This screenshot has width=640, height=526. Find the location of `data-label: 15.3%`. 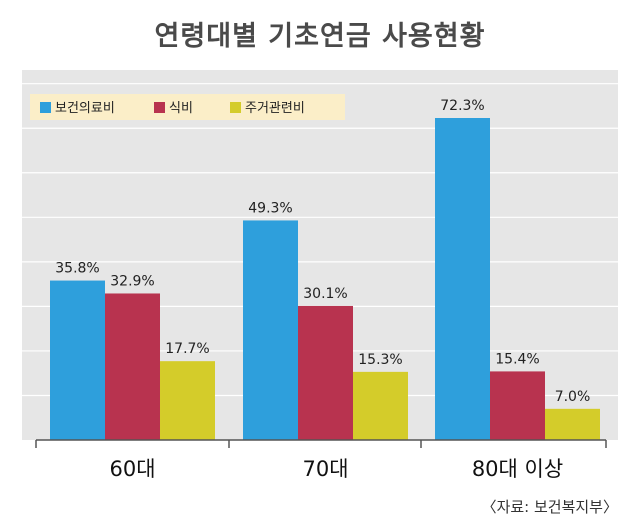

data-label: 15.3% is located at coordinates (380, 360).